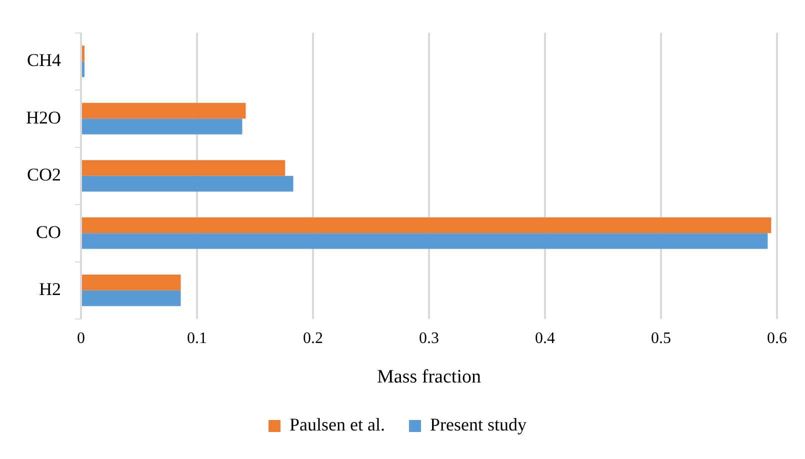 This screenshot has height=459, width=805. What do you see at coordinates (337, 424) in the screenshot?
I see `legend-label: Paulsen et al.` at bounding box center [337, 424].